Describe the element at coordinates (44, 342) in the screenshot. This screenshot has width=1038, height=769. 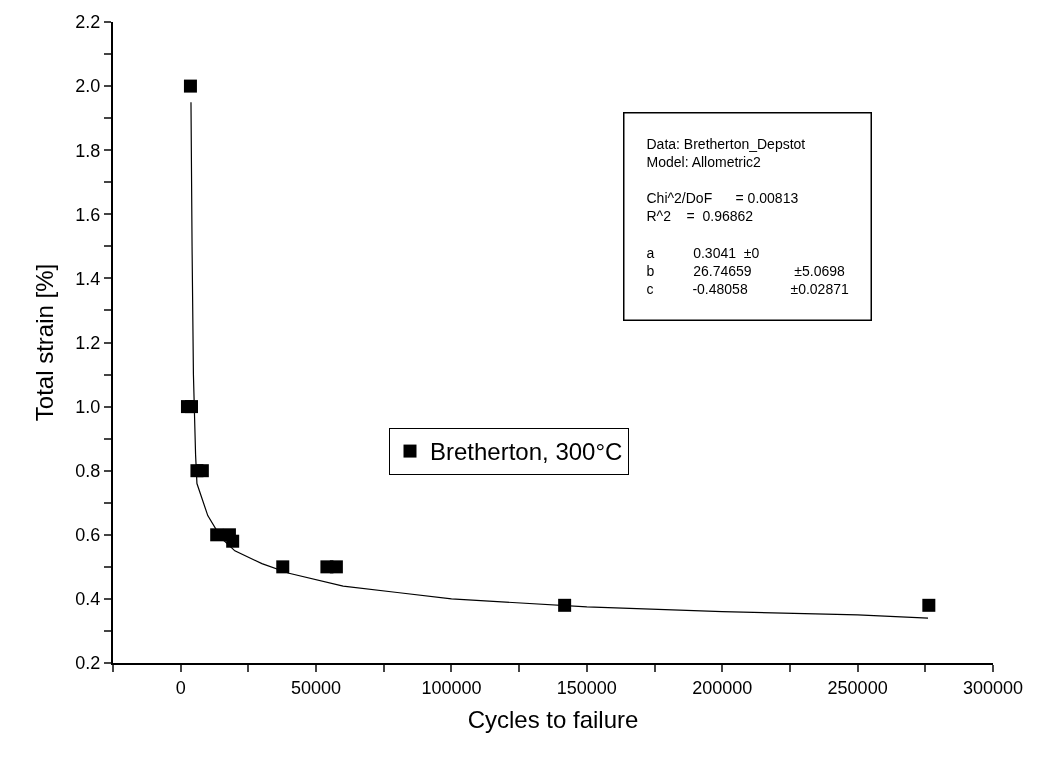
I see `y-axis-title: Total strain [%]` at that location.